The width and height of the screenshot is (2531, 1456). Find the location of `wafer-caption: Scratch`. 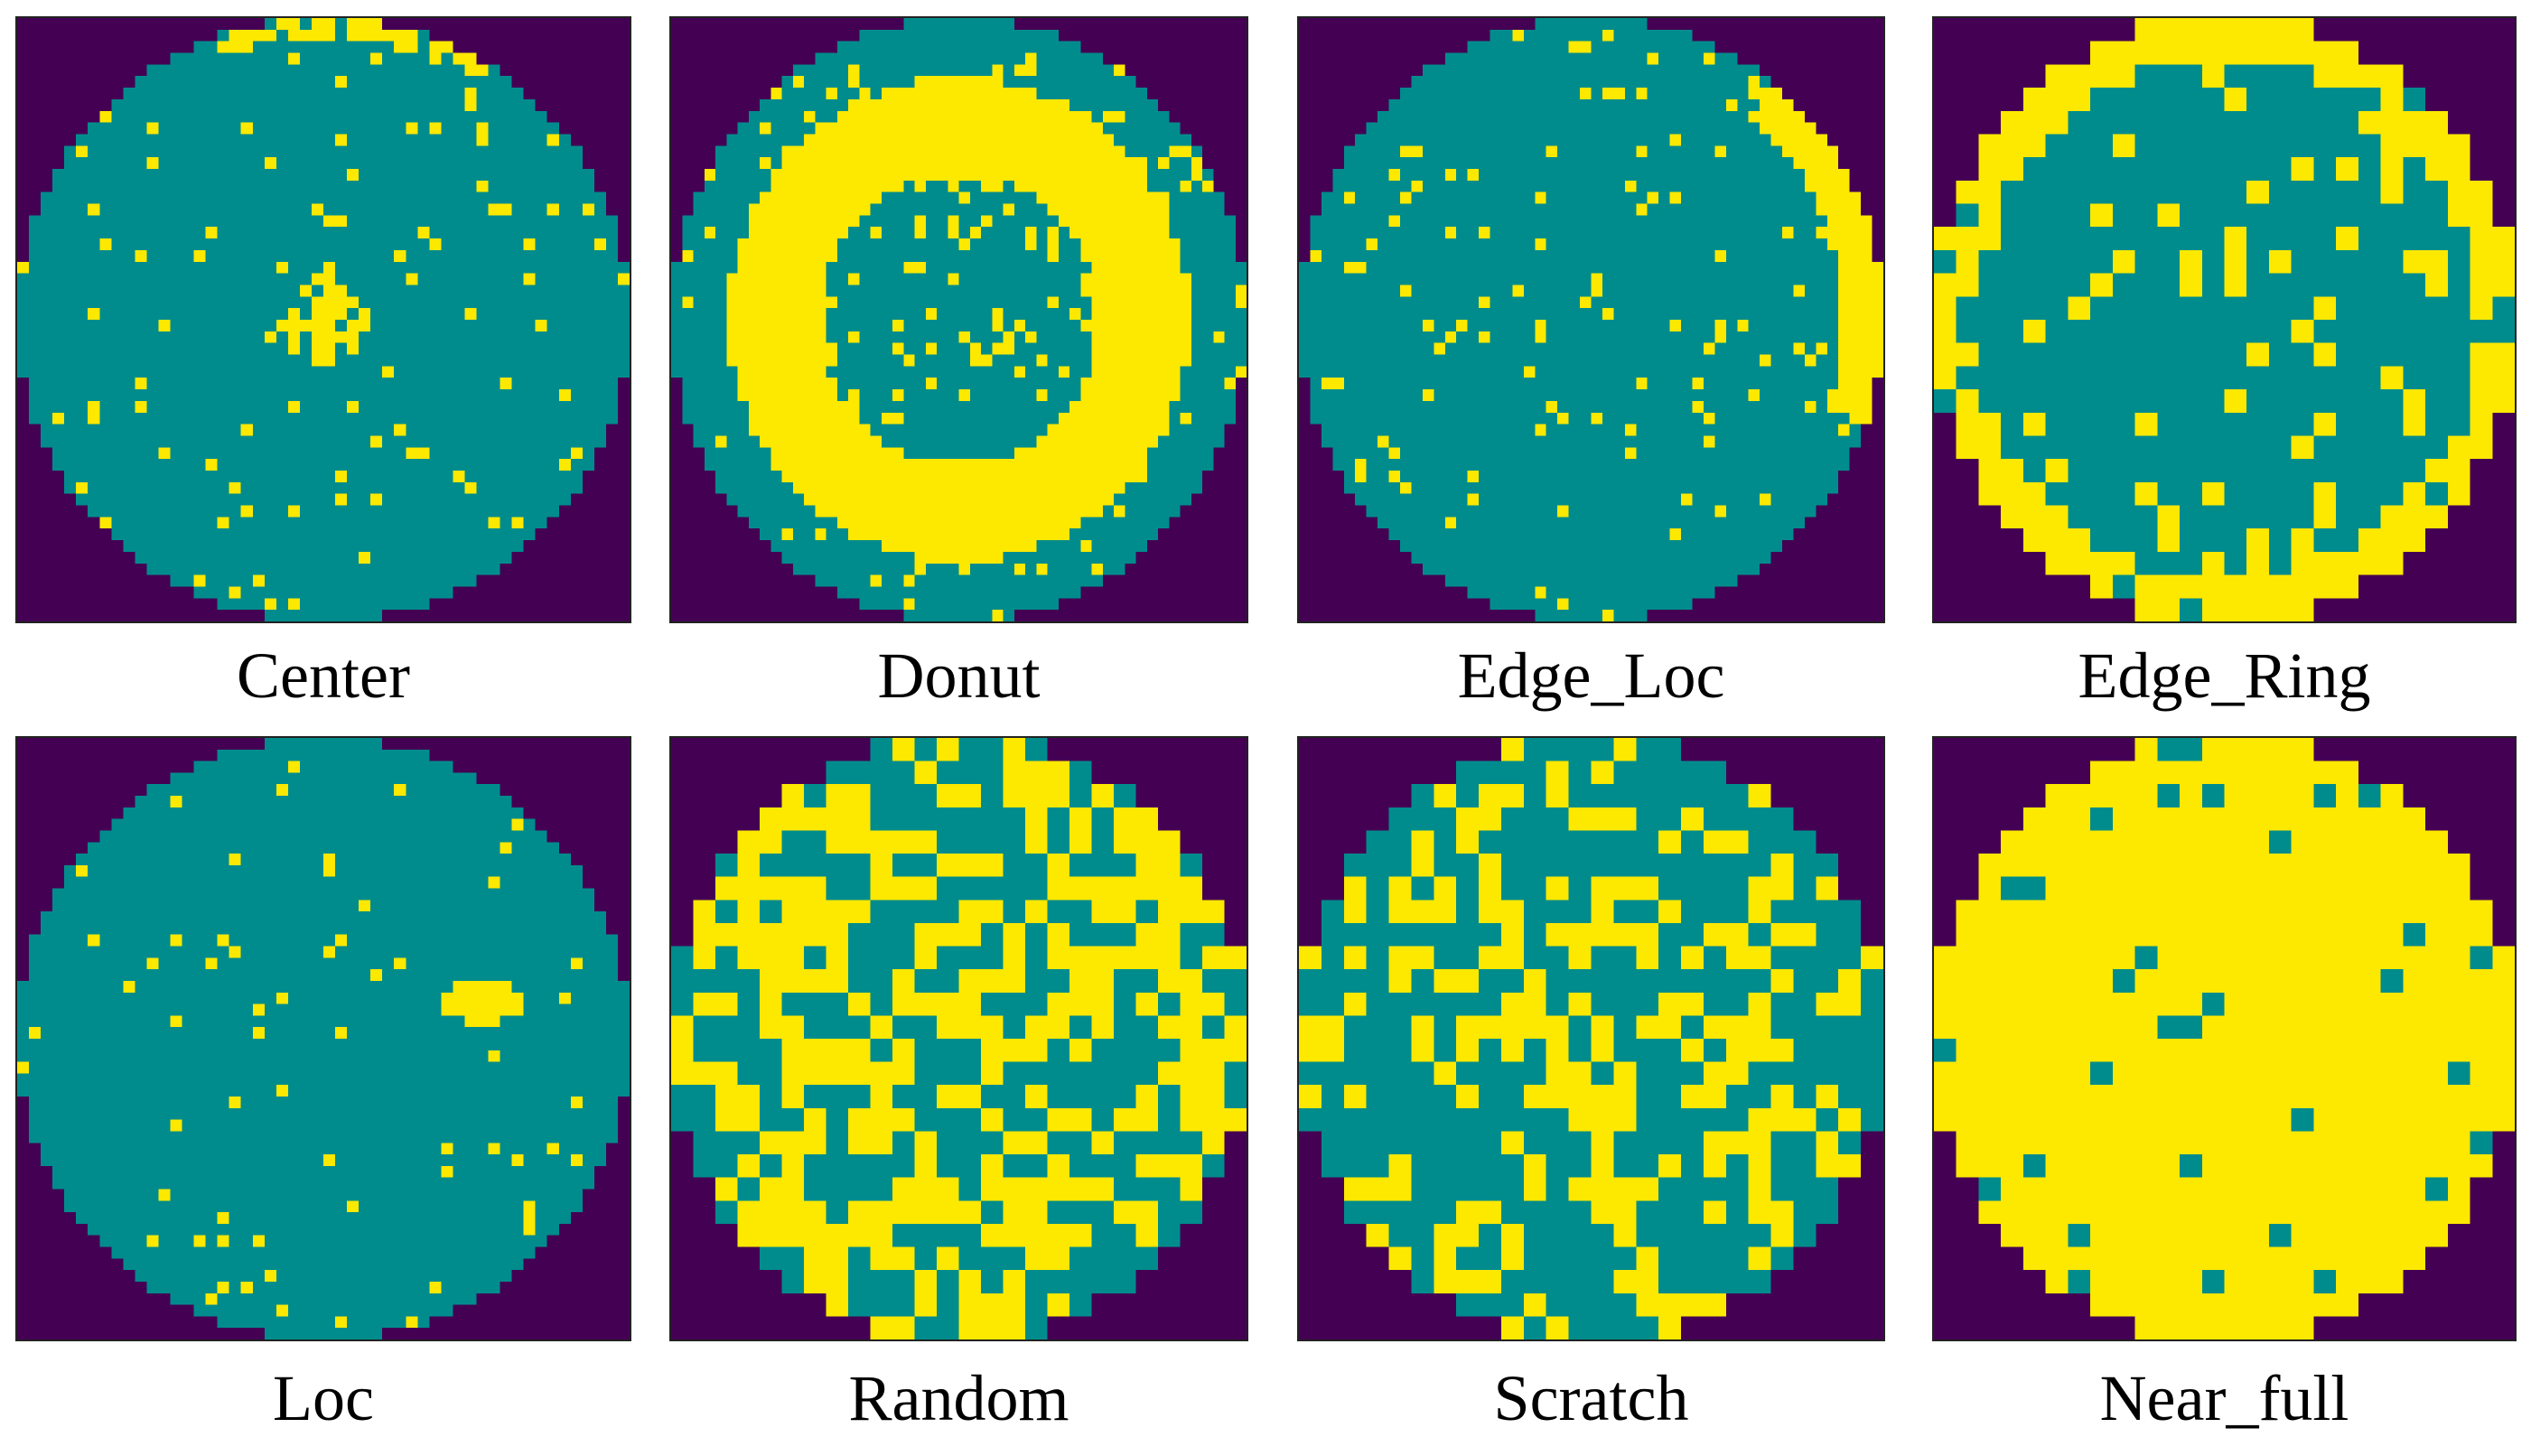

wafer-caption: Scratch is located at coordinates (1591, 1398).